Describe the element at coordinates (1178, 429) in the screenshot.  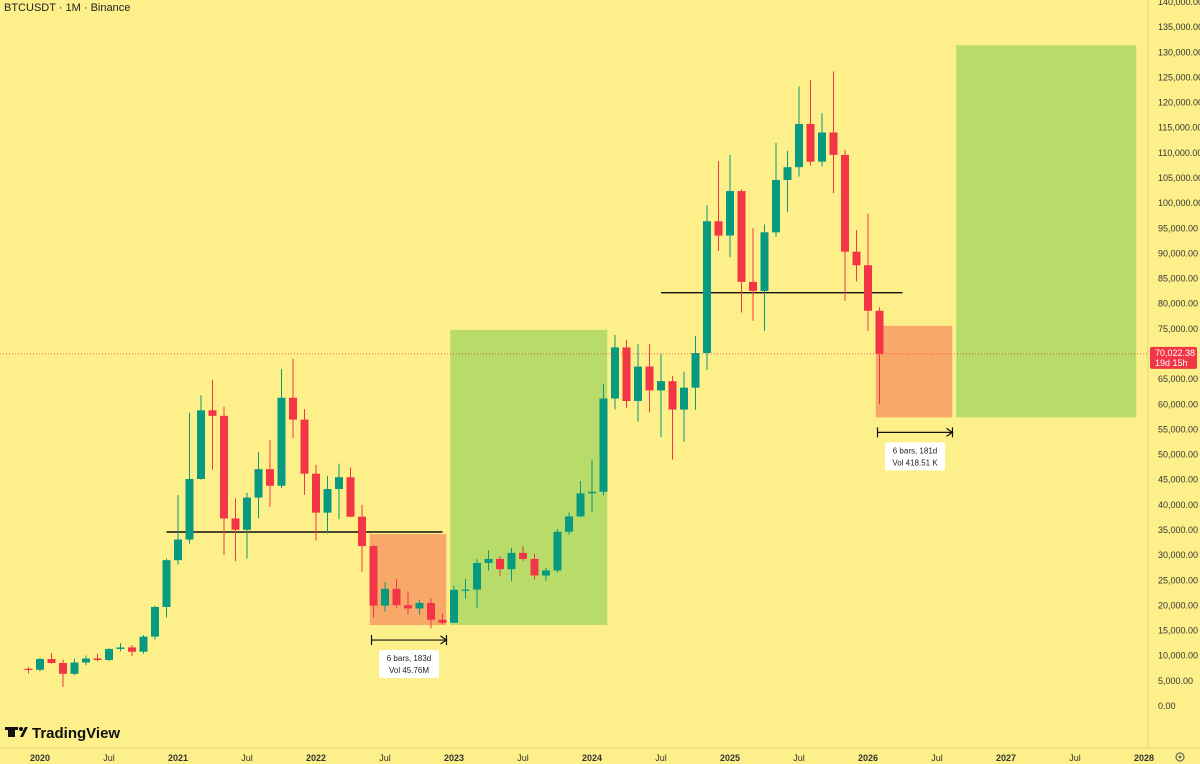
I see `price-tick-label: 55,000.00` at that location.